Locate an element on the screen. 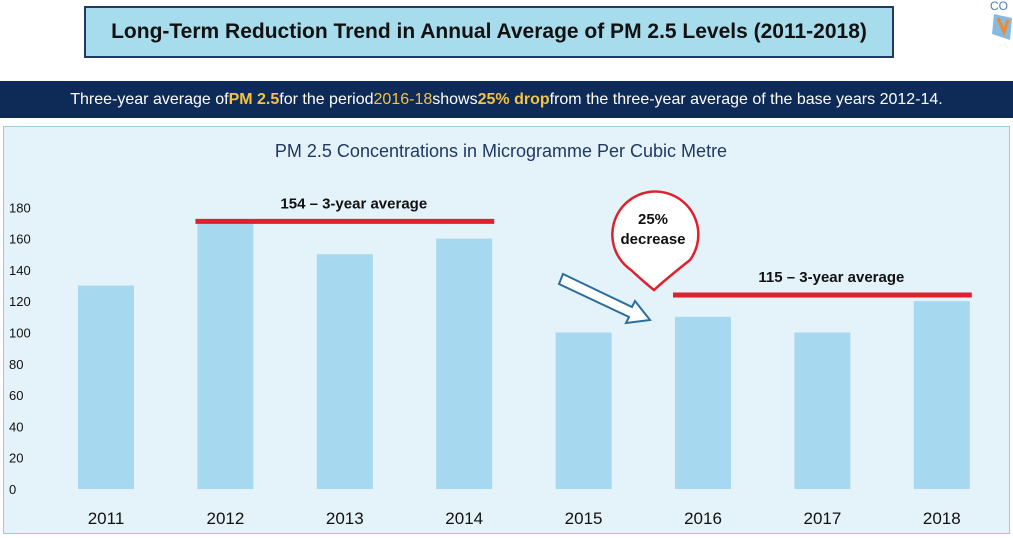 This screenshot has width=1013, height=538. banner-text-3: for the period is located at coordinates (326, 99).